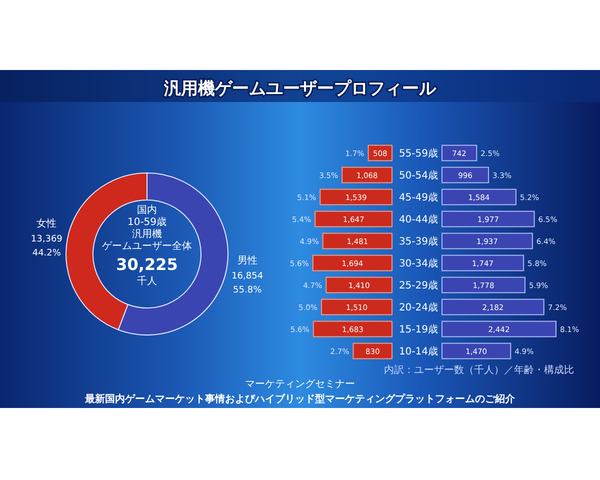 The image size is (600, 480). I want to click on text: 最新国内ゲームマーケット事情およびハイブリッド型マーケティングプラットフォームのご紹介, so click(300, 399).